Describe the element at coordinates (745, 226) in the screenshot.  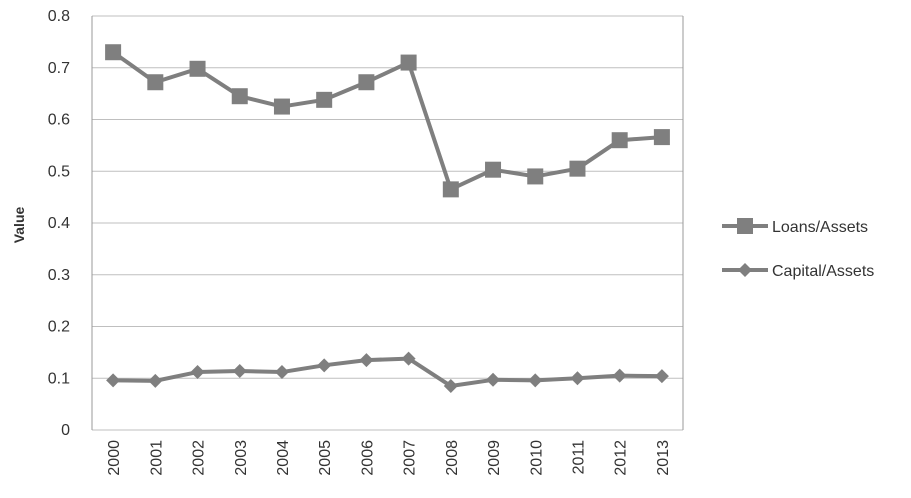
I see `legend-marker-square` at that location.